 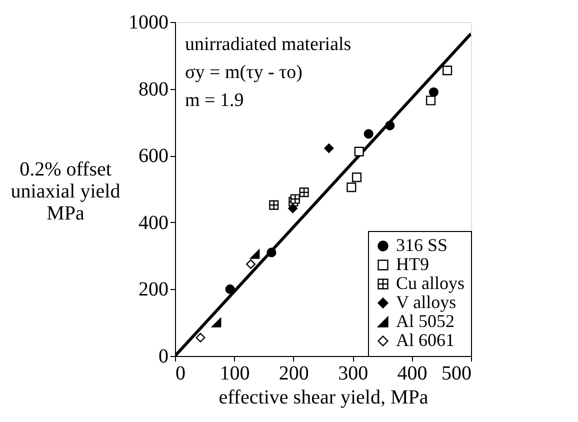 I want to click on x-axis-title: effective shear yield, MPa, so click(x=323, y=397).